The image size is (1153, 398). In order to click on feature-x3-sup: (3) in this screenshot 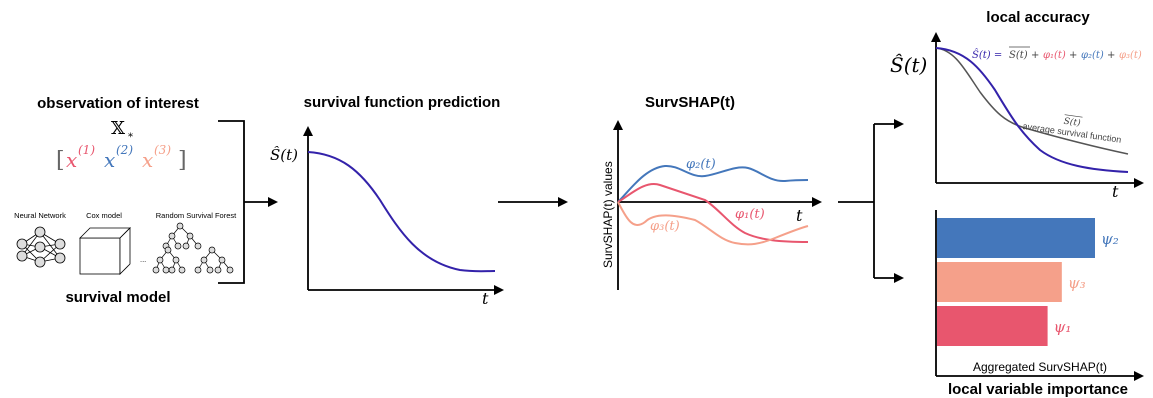, I will do `click(162, 150)`.